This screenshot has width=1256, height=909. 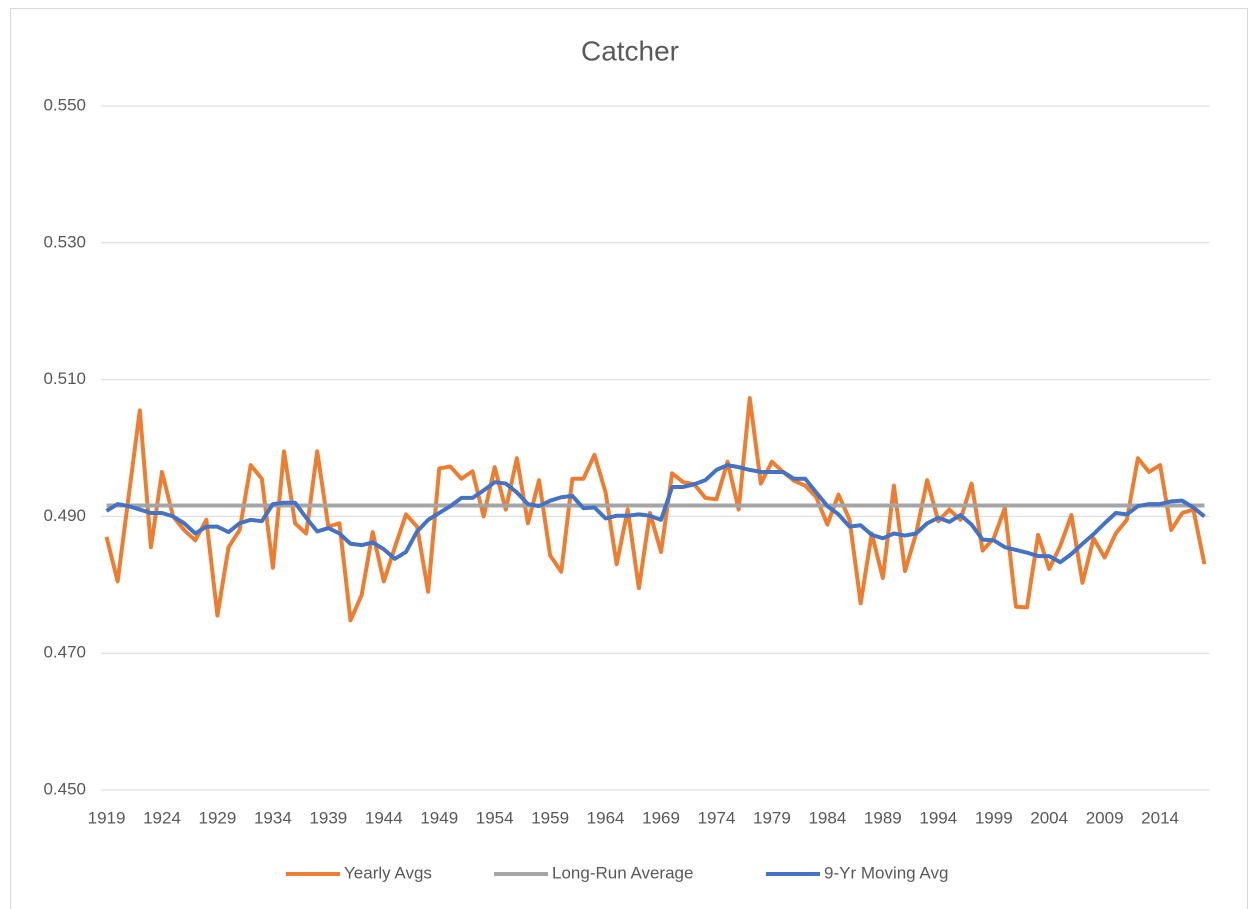 I want to click on series-line, so click(x=655, y=514).